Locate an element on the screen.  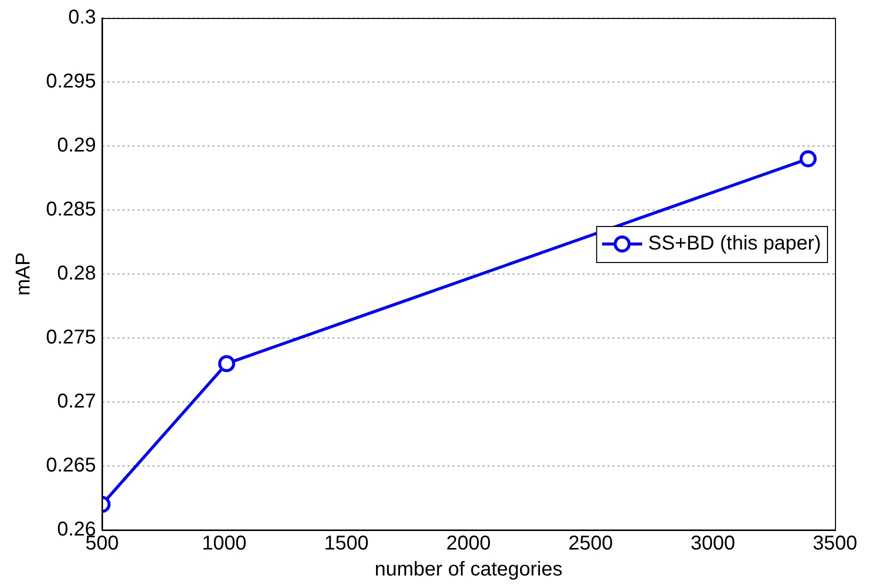
y-tick-label: 0.285 is located at coordinates (71, 209).